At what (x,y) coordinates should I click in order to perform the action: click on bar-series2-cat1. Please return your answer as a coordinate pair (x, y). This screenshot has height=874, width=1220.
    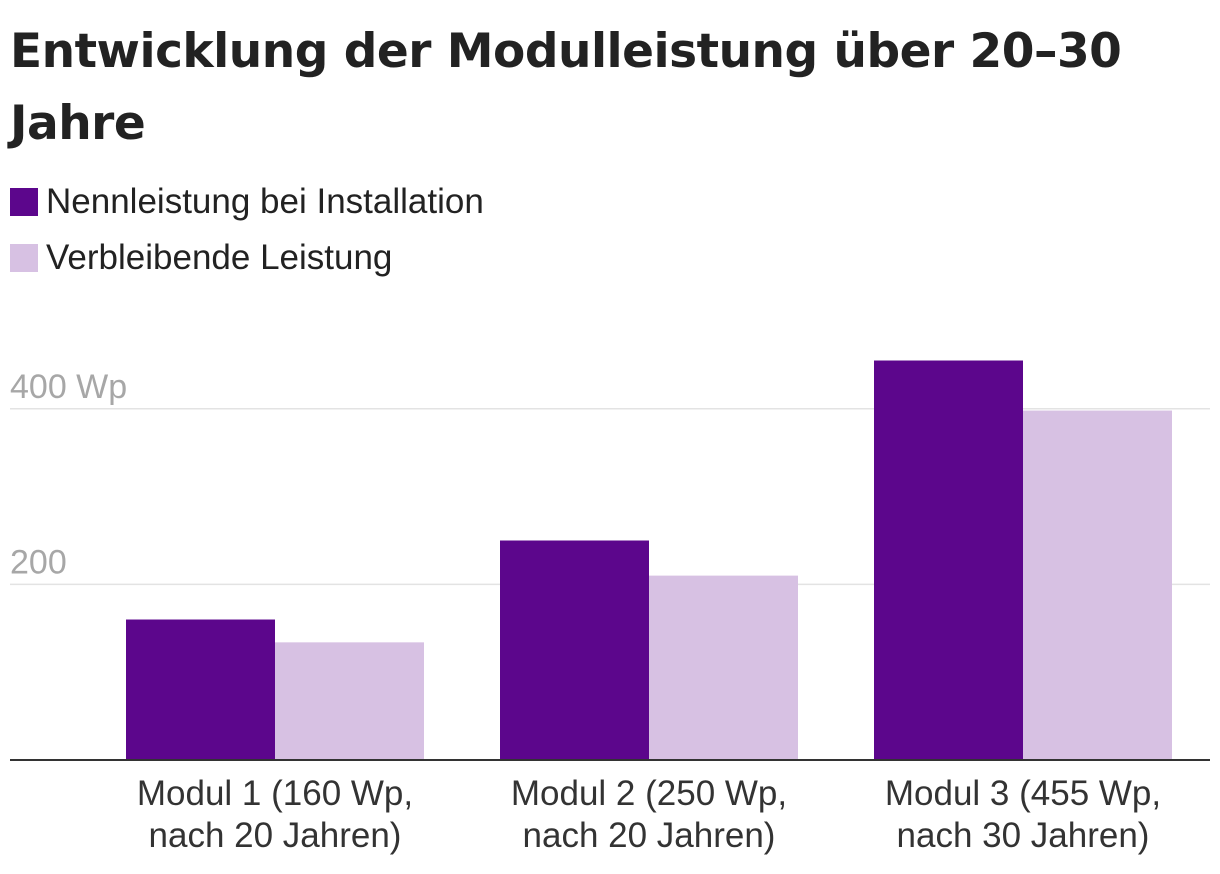
    Looking at the image, I should click on (349, 701).